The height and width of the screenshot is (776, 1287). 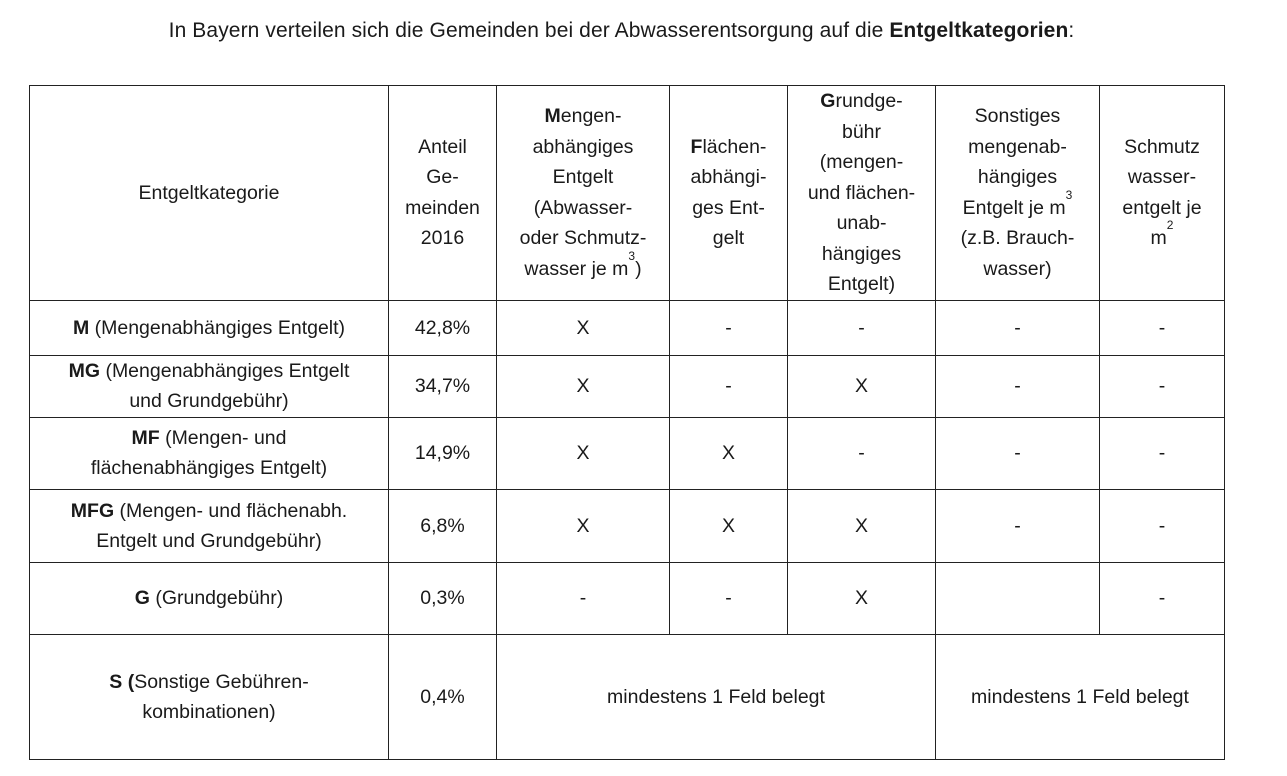 I want to click on merged-cell-left: mindestens 1 Feld belegt, so click(x=716, y=696).